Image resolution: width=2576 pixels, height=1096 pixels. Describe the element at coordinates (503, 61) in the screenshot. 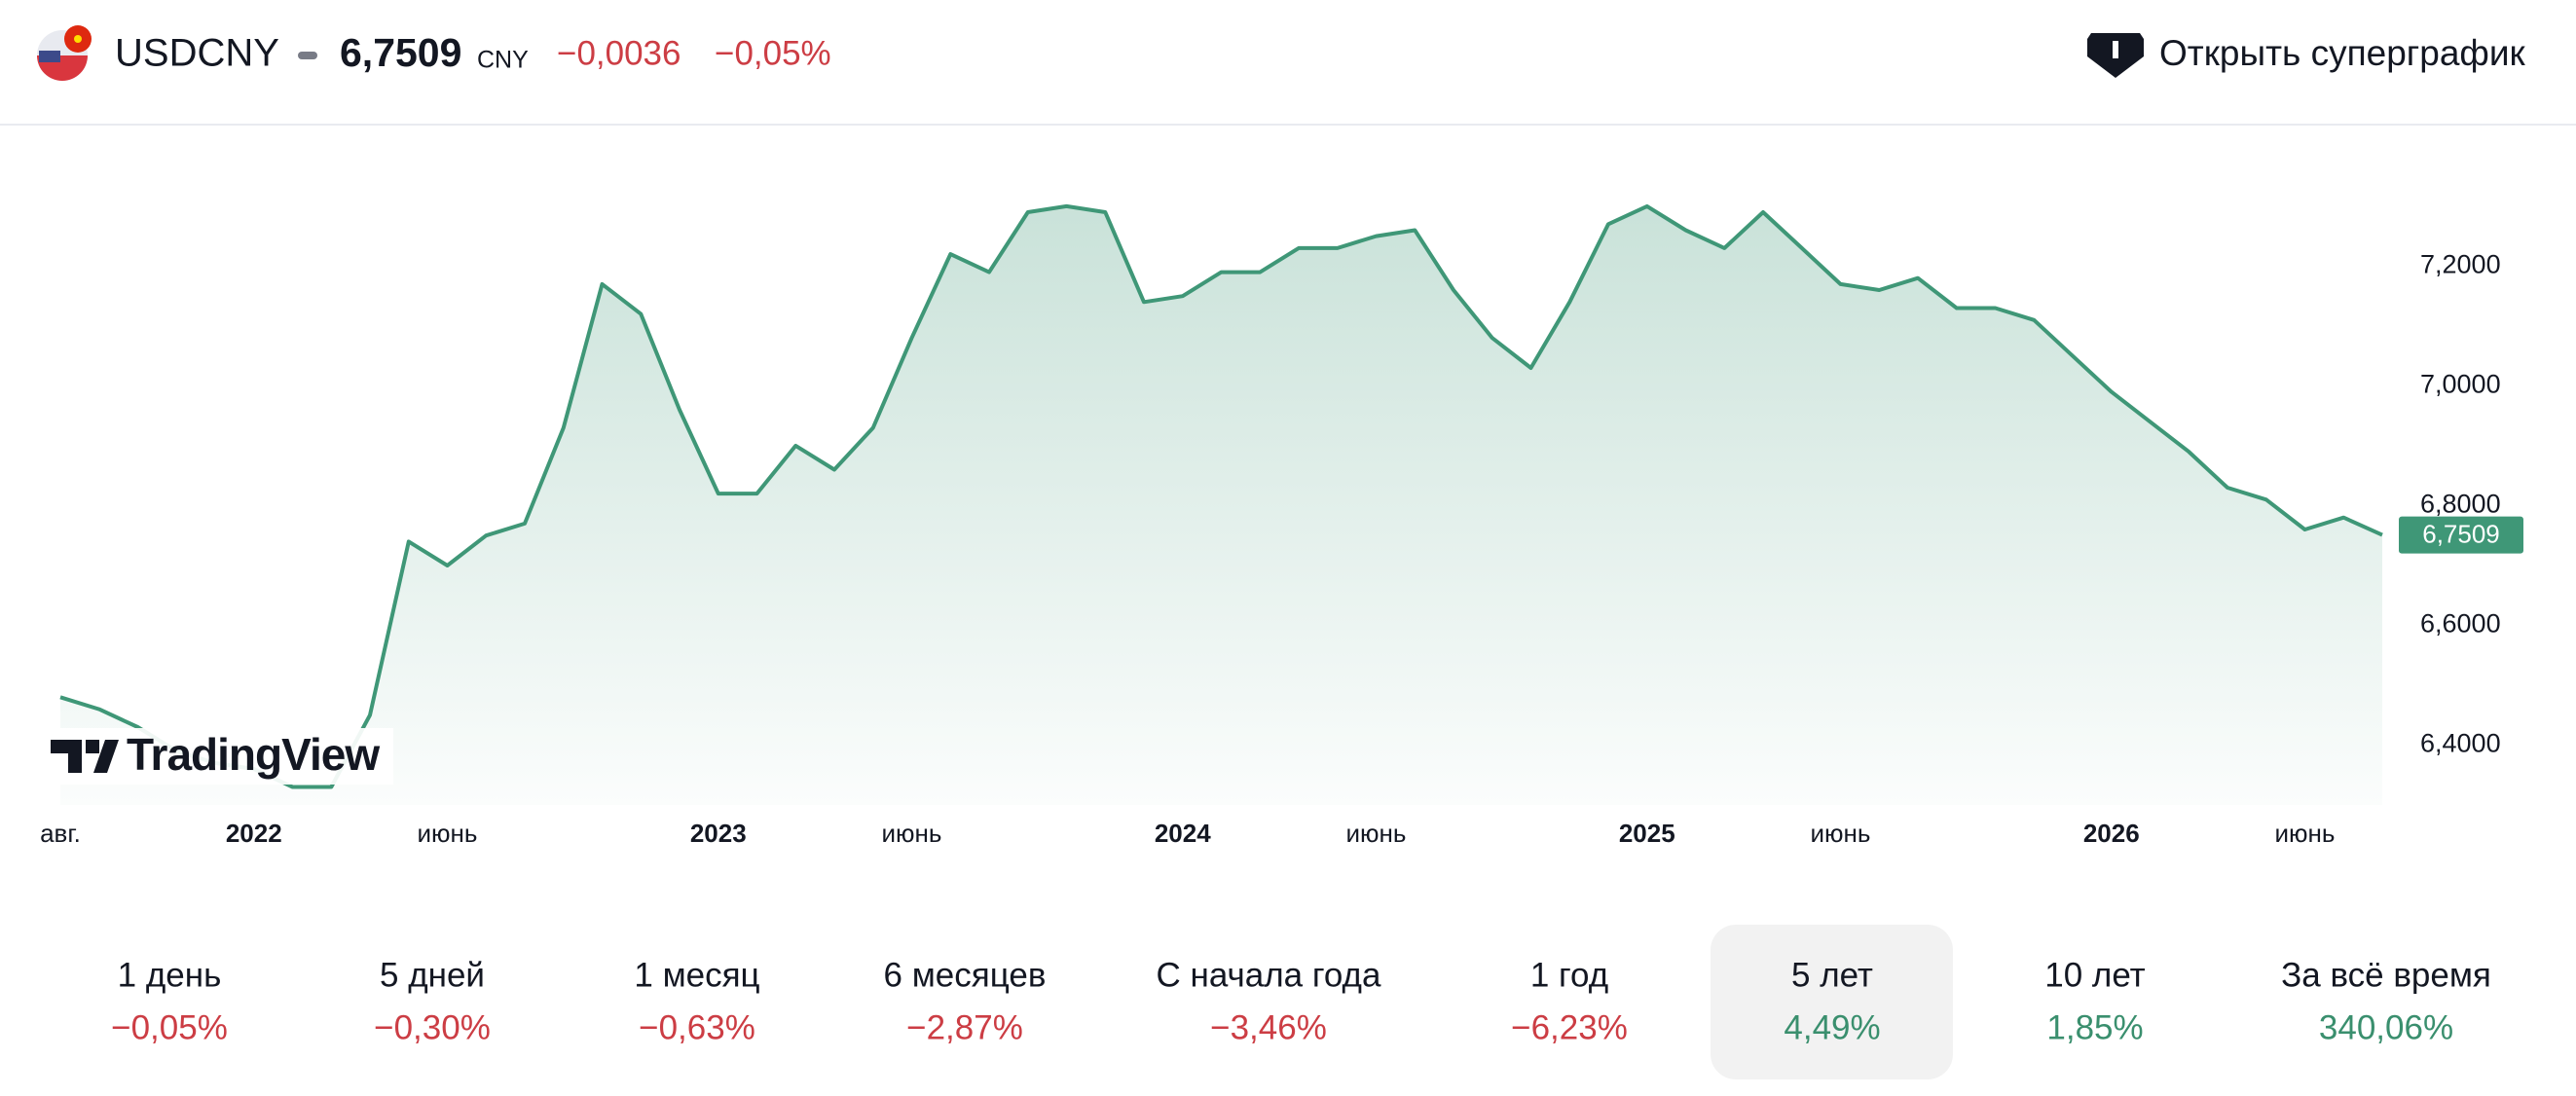

I see `currency: CNY` at that location.